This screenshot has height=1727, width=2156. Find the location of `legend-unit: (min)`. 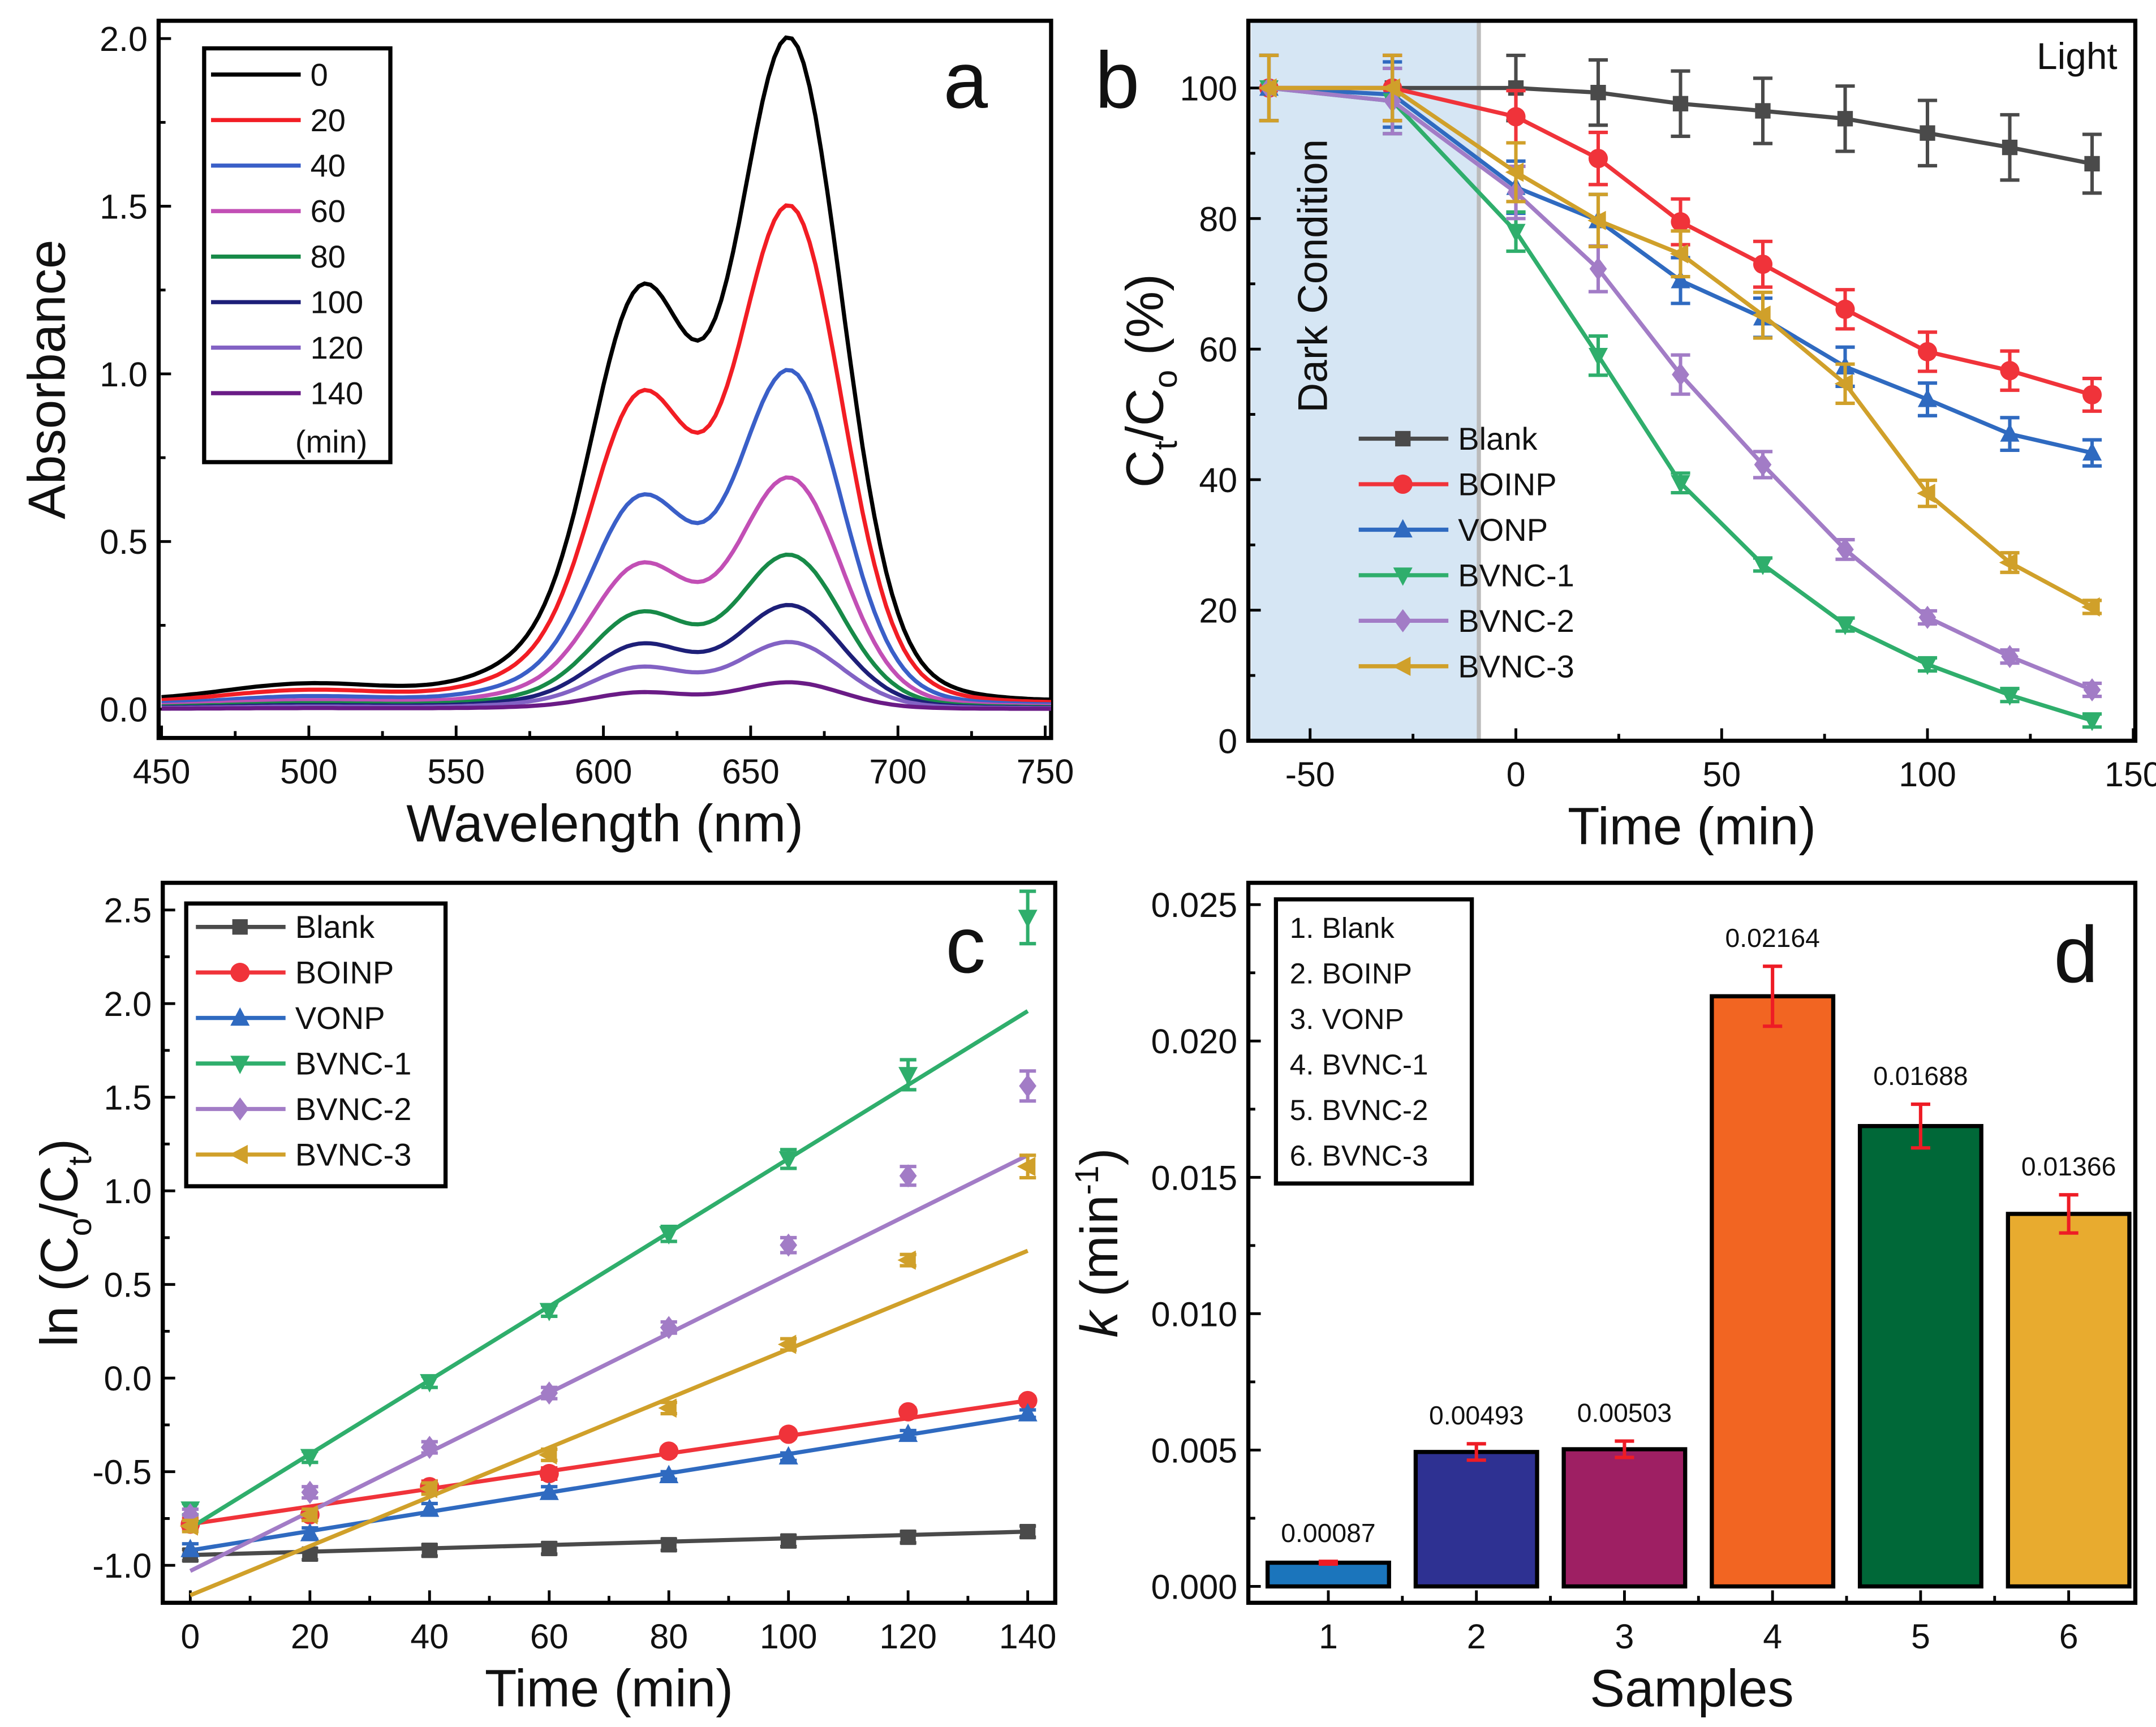

legend-unit: (min) is located at coordinates (331, 441).